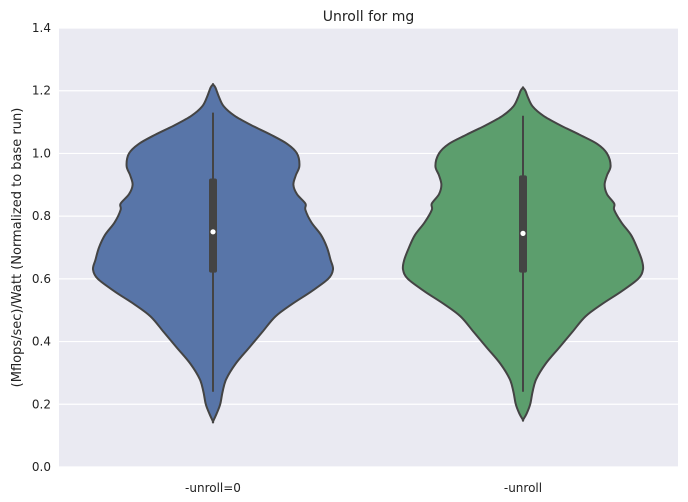  Describe the element at coordinates (41, 467) in the screenshot. I see `y-tick-label: 0.0` at that location.